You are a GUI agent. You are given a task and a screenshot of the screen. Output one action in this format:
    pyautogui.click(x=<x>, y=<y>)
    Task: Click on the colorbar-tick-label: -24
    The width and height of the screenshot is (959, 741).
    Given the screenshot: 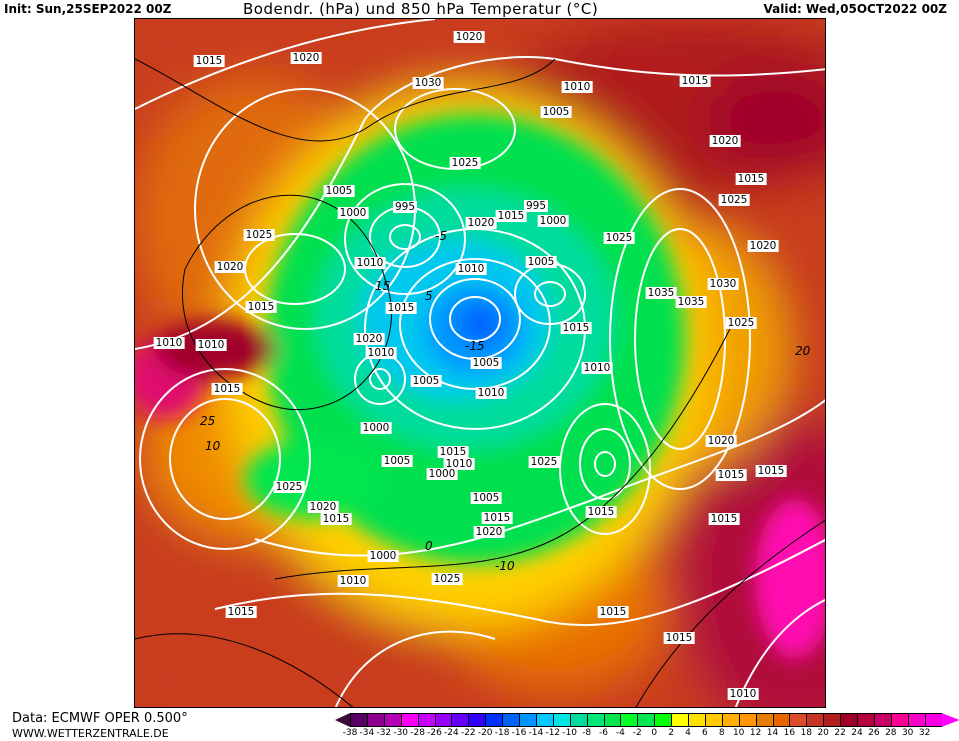 What is the action you would take?
    pyautogui.click(x=451, y=733)
    